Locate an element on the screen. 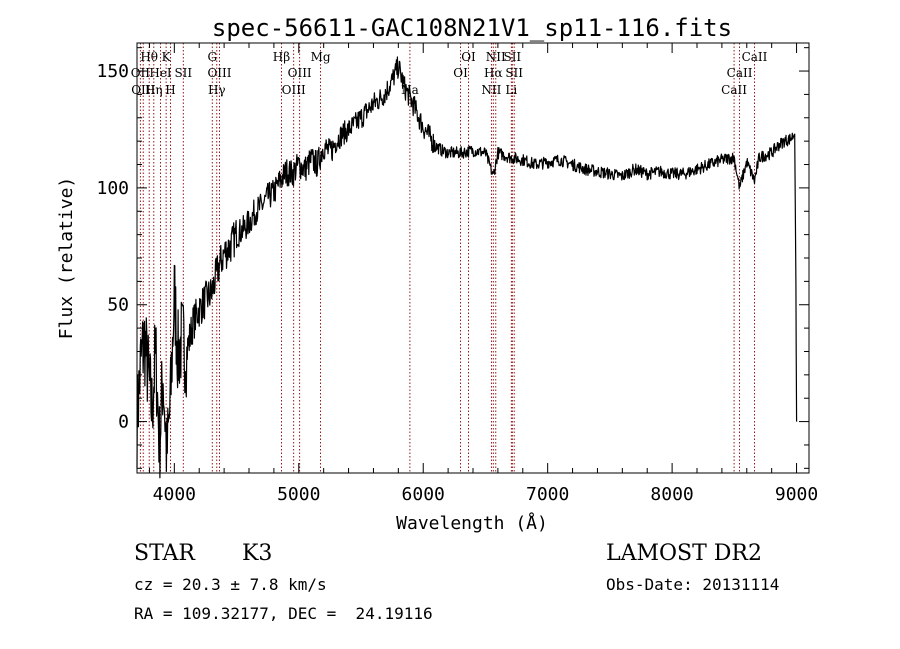 This screenshot has width=900, height=649. x-tick-label: 6000 is located at coordinates (423, 494).